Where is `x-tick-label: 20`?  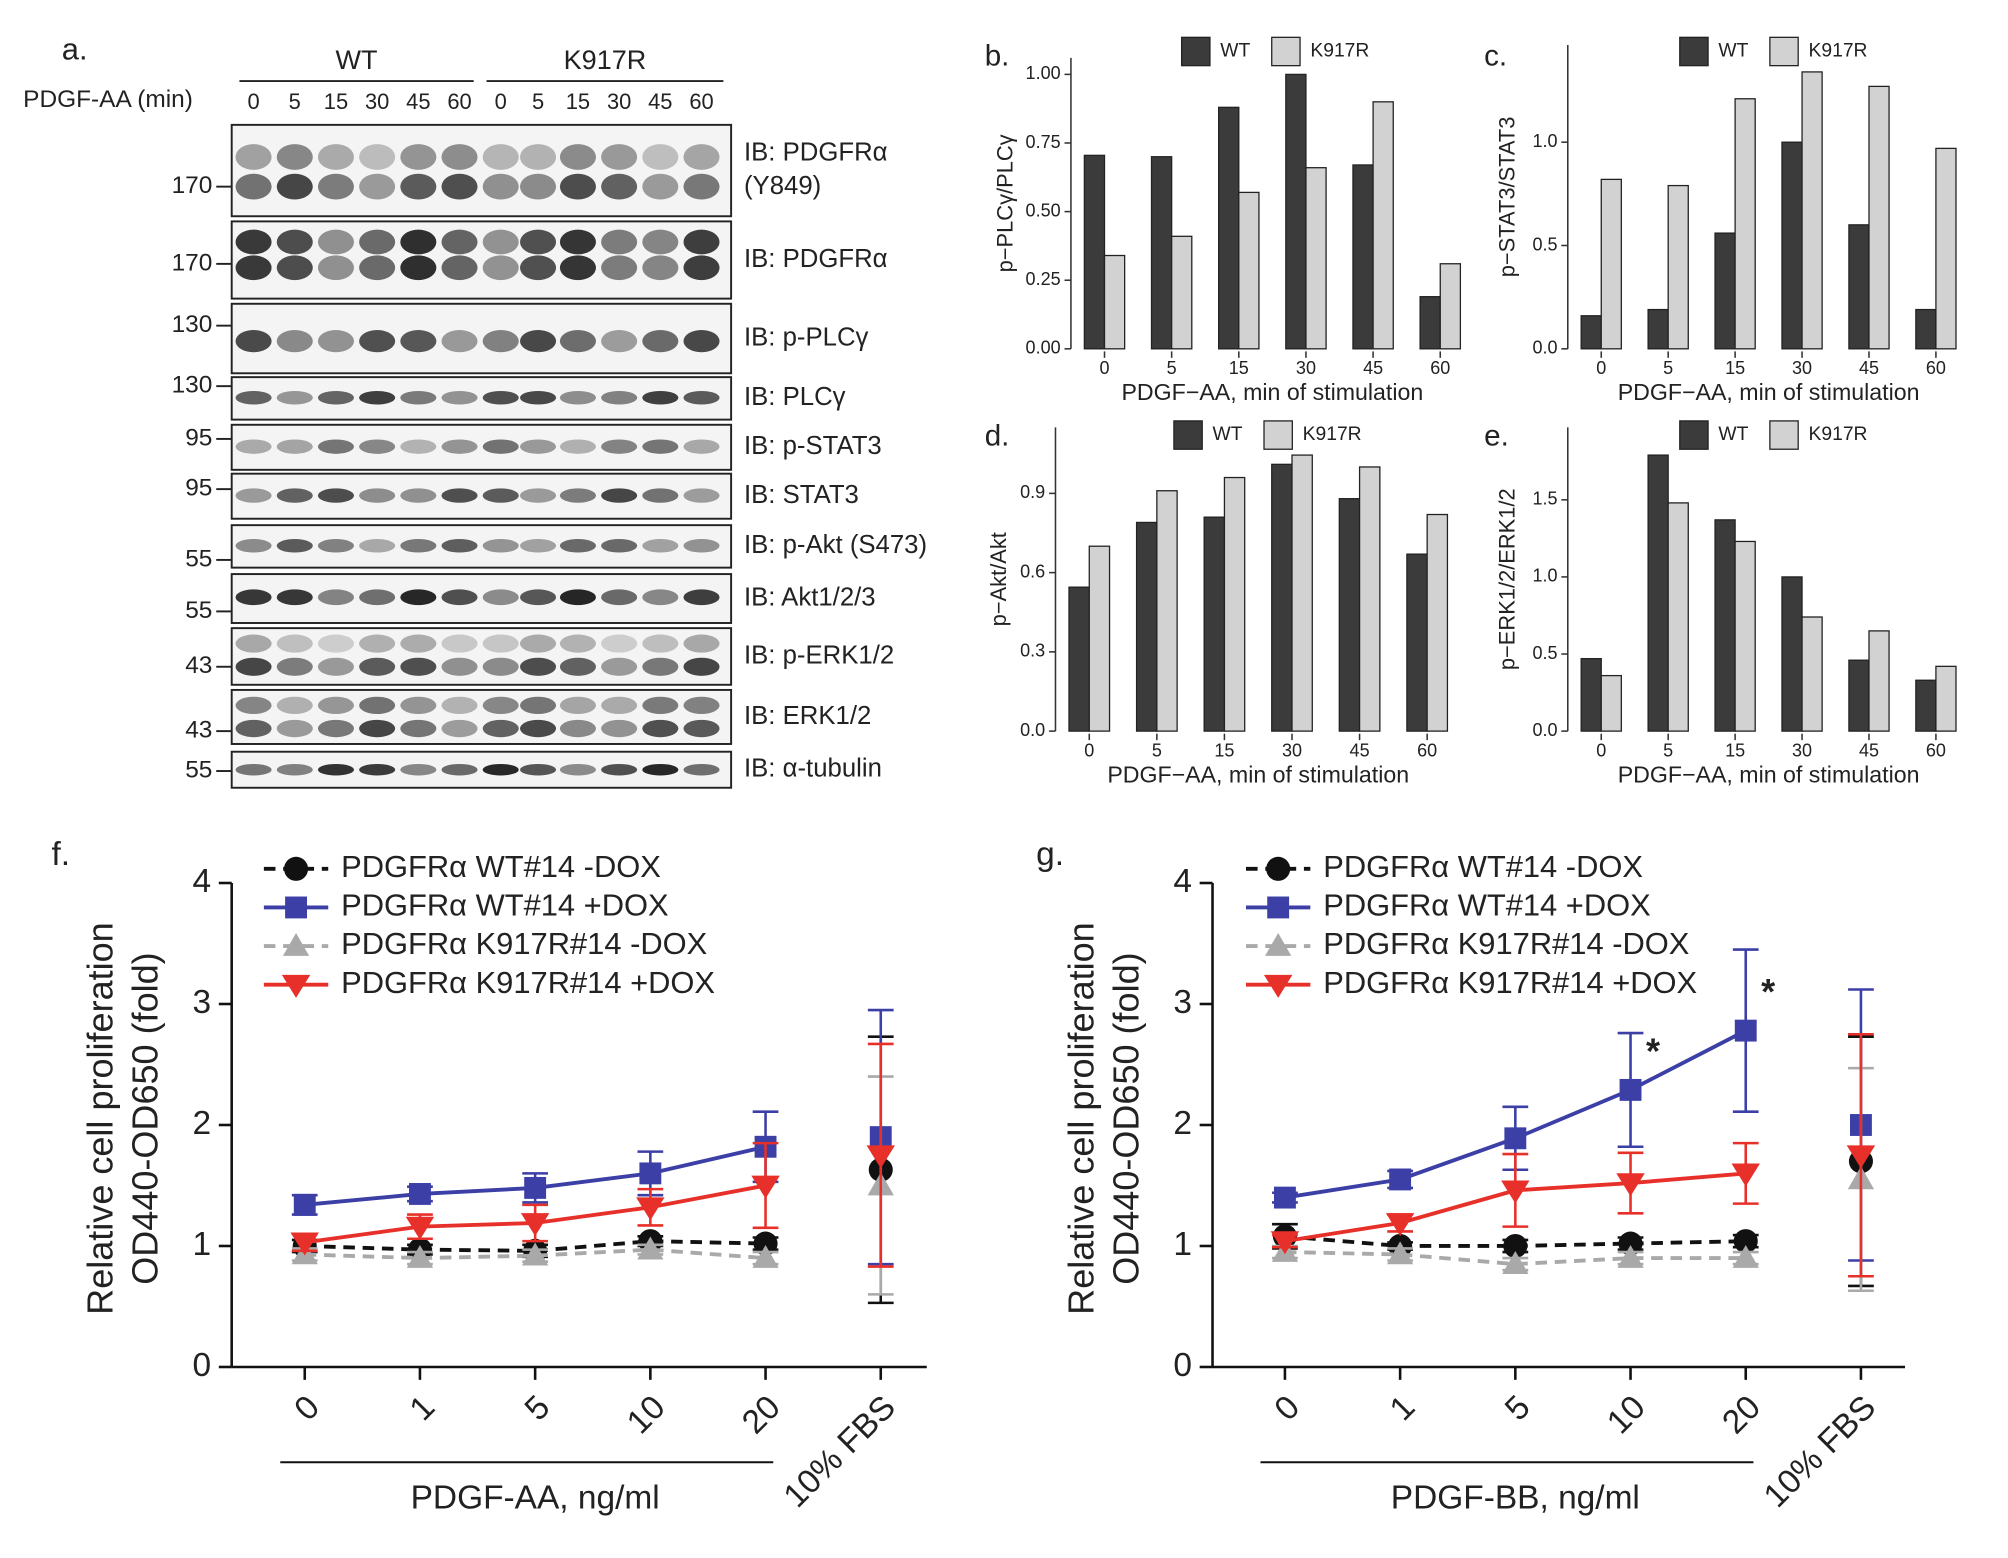 x-tick-label: 20 is located at coordinates (1741, 1415).